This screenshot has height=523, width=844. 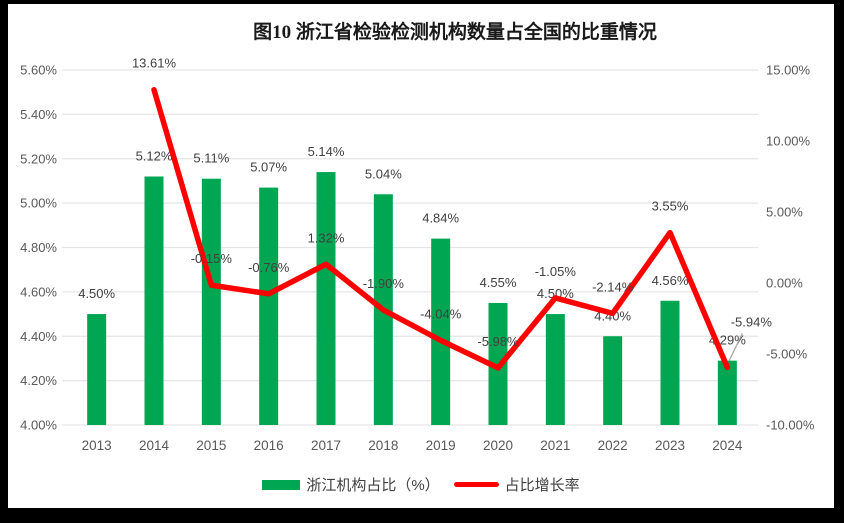 What do you see at coordinates (788, 141) in the screenshot?
I see `right-axis-label: 10.00%` at bounding box center [788, 141].